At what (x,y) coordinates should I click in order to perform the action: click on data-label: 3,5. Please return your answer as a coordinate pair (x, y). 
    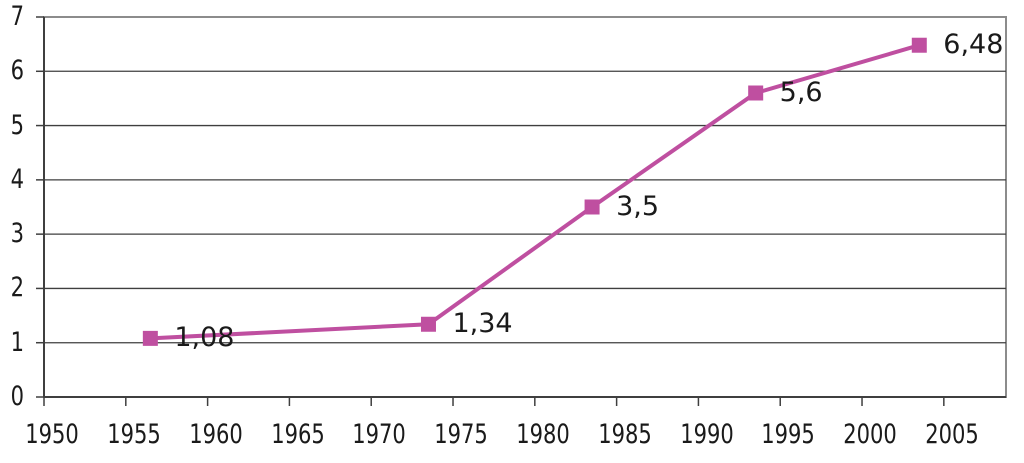
    Looking at the image, I should click on (638, 206).